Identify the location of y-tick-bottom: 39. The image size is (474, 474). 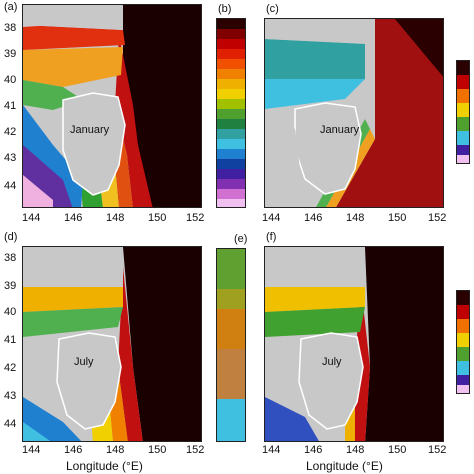
(10, 286).